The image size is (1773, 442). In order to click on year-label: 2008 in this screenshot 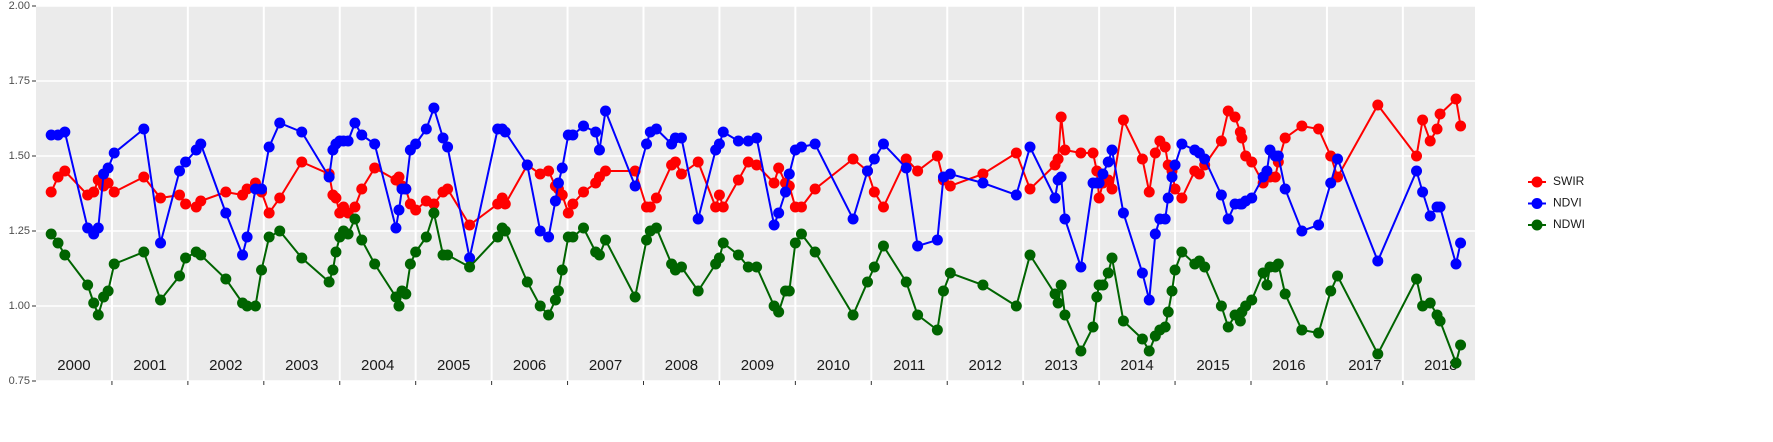, I will do `click(681, 365)`.